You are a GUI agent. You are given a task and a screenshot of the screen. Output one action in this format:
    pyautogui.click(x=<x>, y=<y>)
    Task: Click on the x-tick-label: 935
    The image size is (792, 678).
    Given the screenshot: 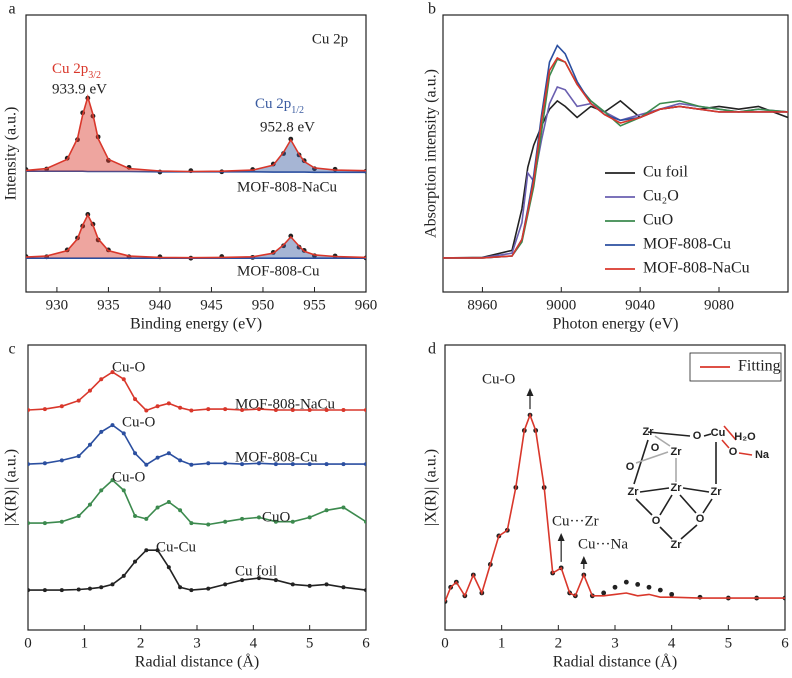 What is the action you would take?
    pyautogui.click(x=108, y=305)
    